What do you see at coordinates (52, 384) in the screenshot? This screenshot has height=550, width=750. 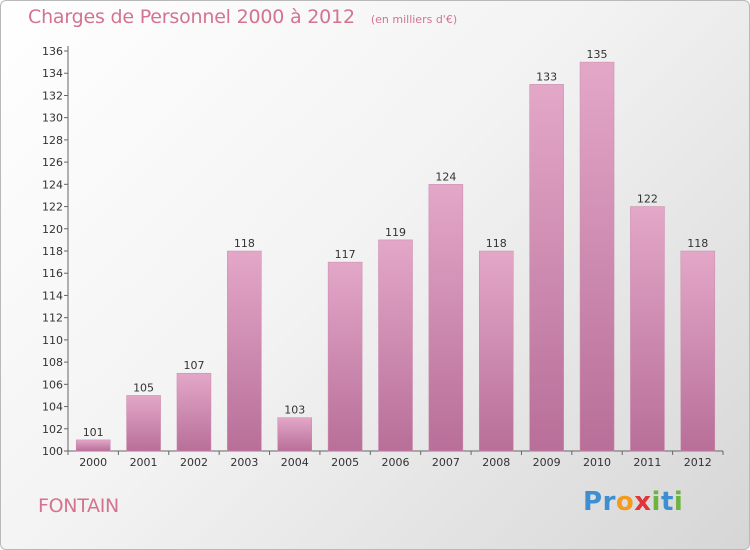 I see `y-tick-label: 106` at bounding box center [52, 384].